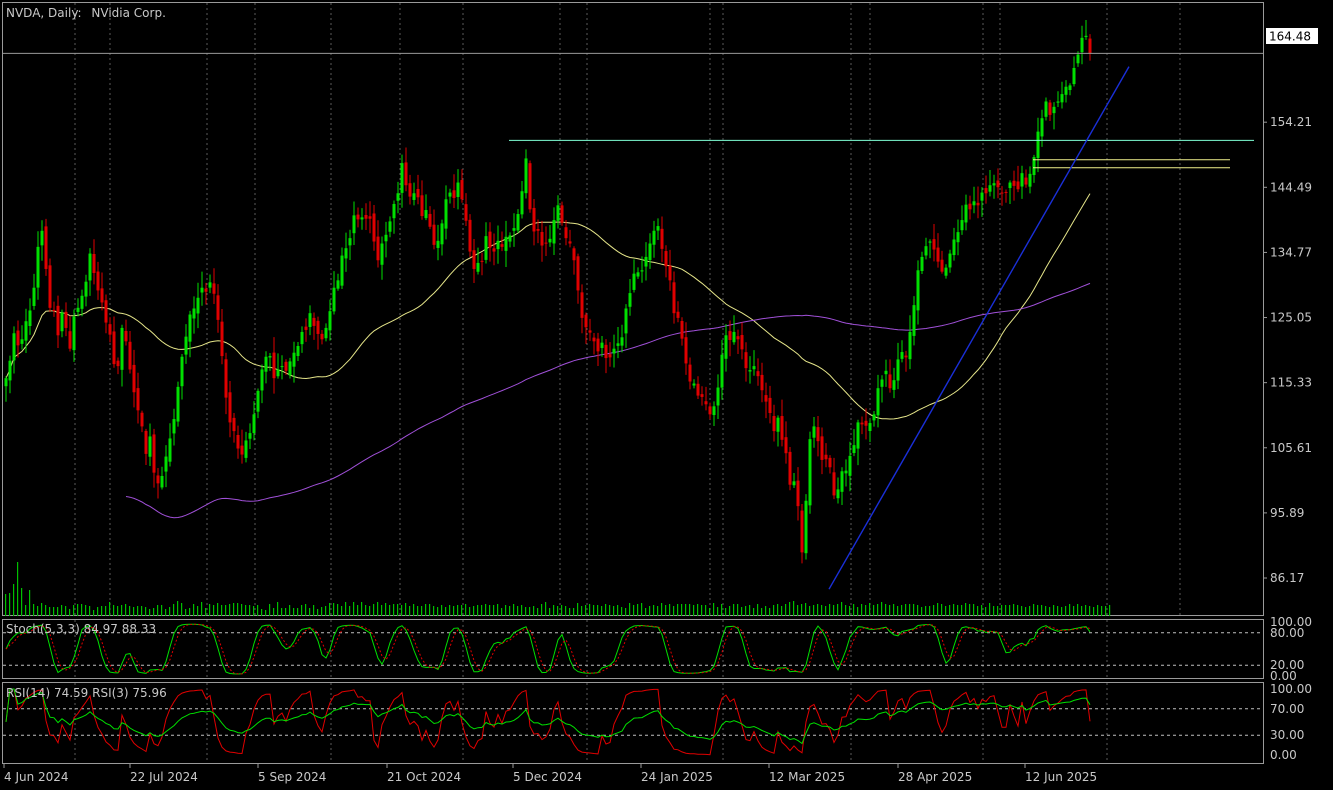 This screenshot has height=790, width=1333. What do you see at coordinates (633, 649) in the screenshot?
I see `stoch-panel-frame` at bounding box center [633, 649].